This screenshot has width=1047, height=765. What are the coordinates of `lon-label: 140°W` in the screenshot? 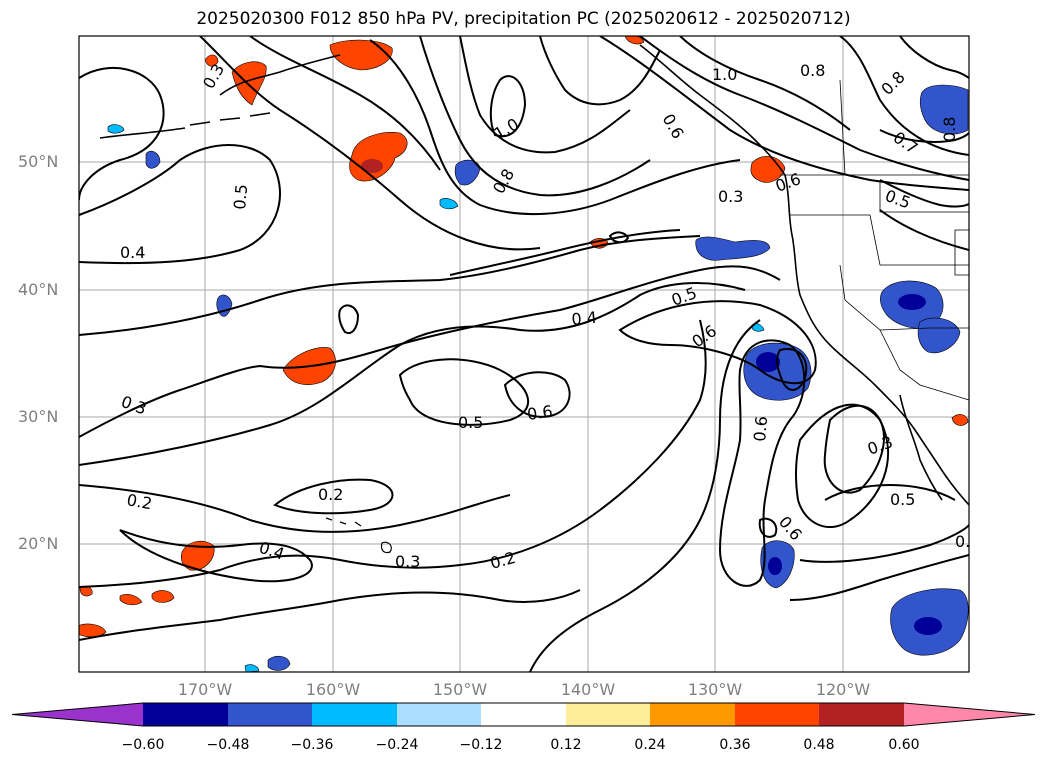 It's located at (588, 689).